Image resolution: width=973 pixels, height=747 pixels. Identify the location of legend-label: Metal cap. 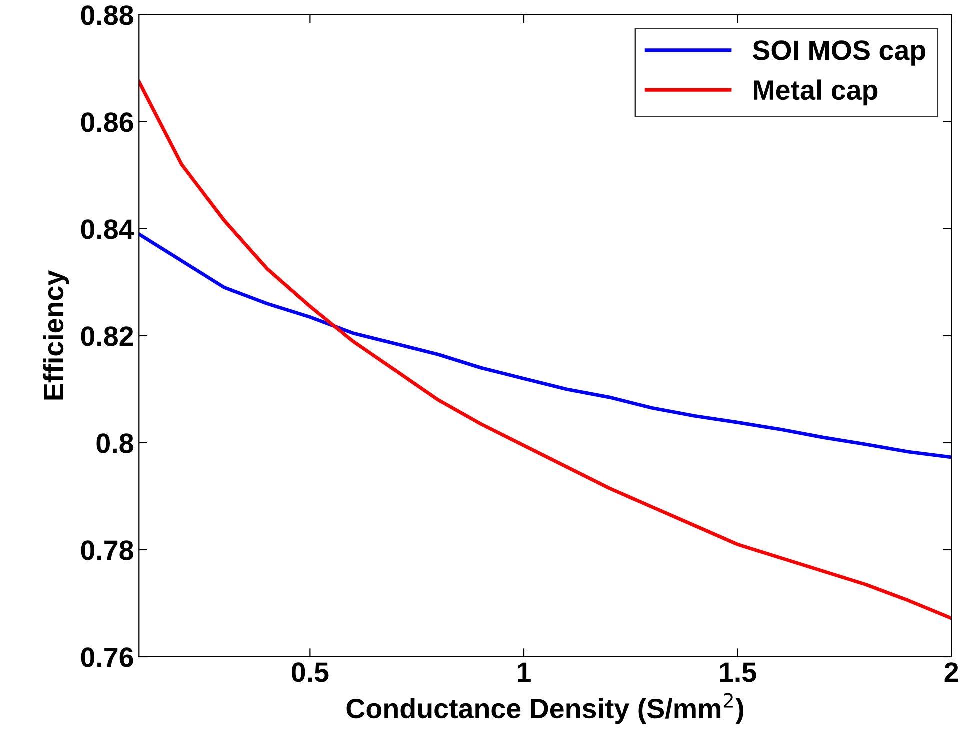
(816, 93).